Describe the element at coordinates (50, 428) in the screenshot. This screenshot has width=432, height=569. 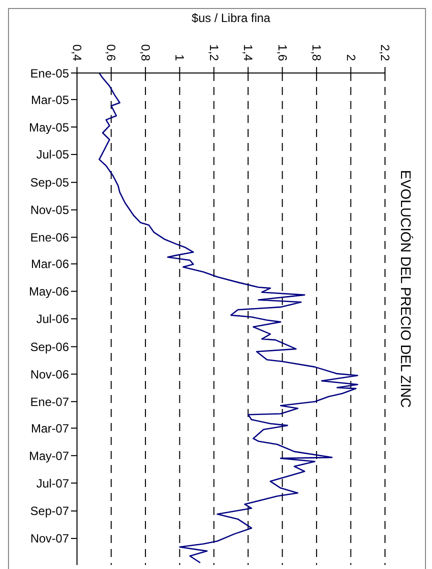
I see `y-tick-label: Mar-07` at that location.